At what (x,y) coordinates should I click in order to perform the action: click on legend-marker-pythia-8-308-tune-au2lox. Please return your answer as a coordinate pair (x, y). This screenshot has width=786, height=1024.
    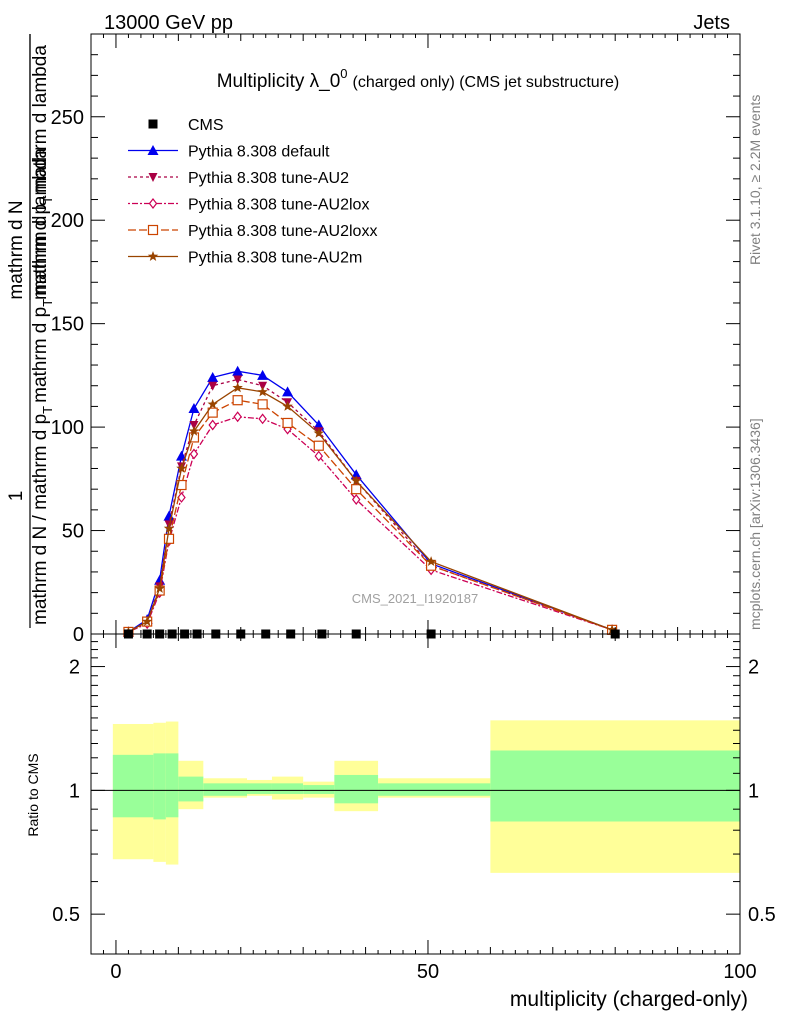
    Looking at the image, I should click on (153, 203).